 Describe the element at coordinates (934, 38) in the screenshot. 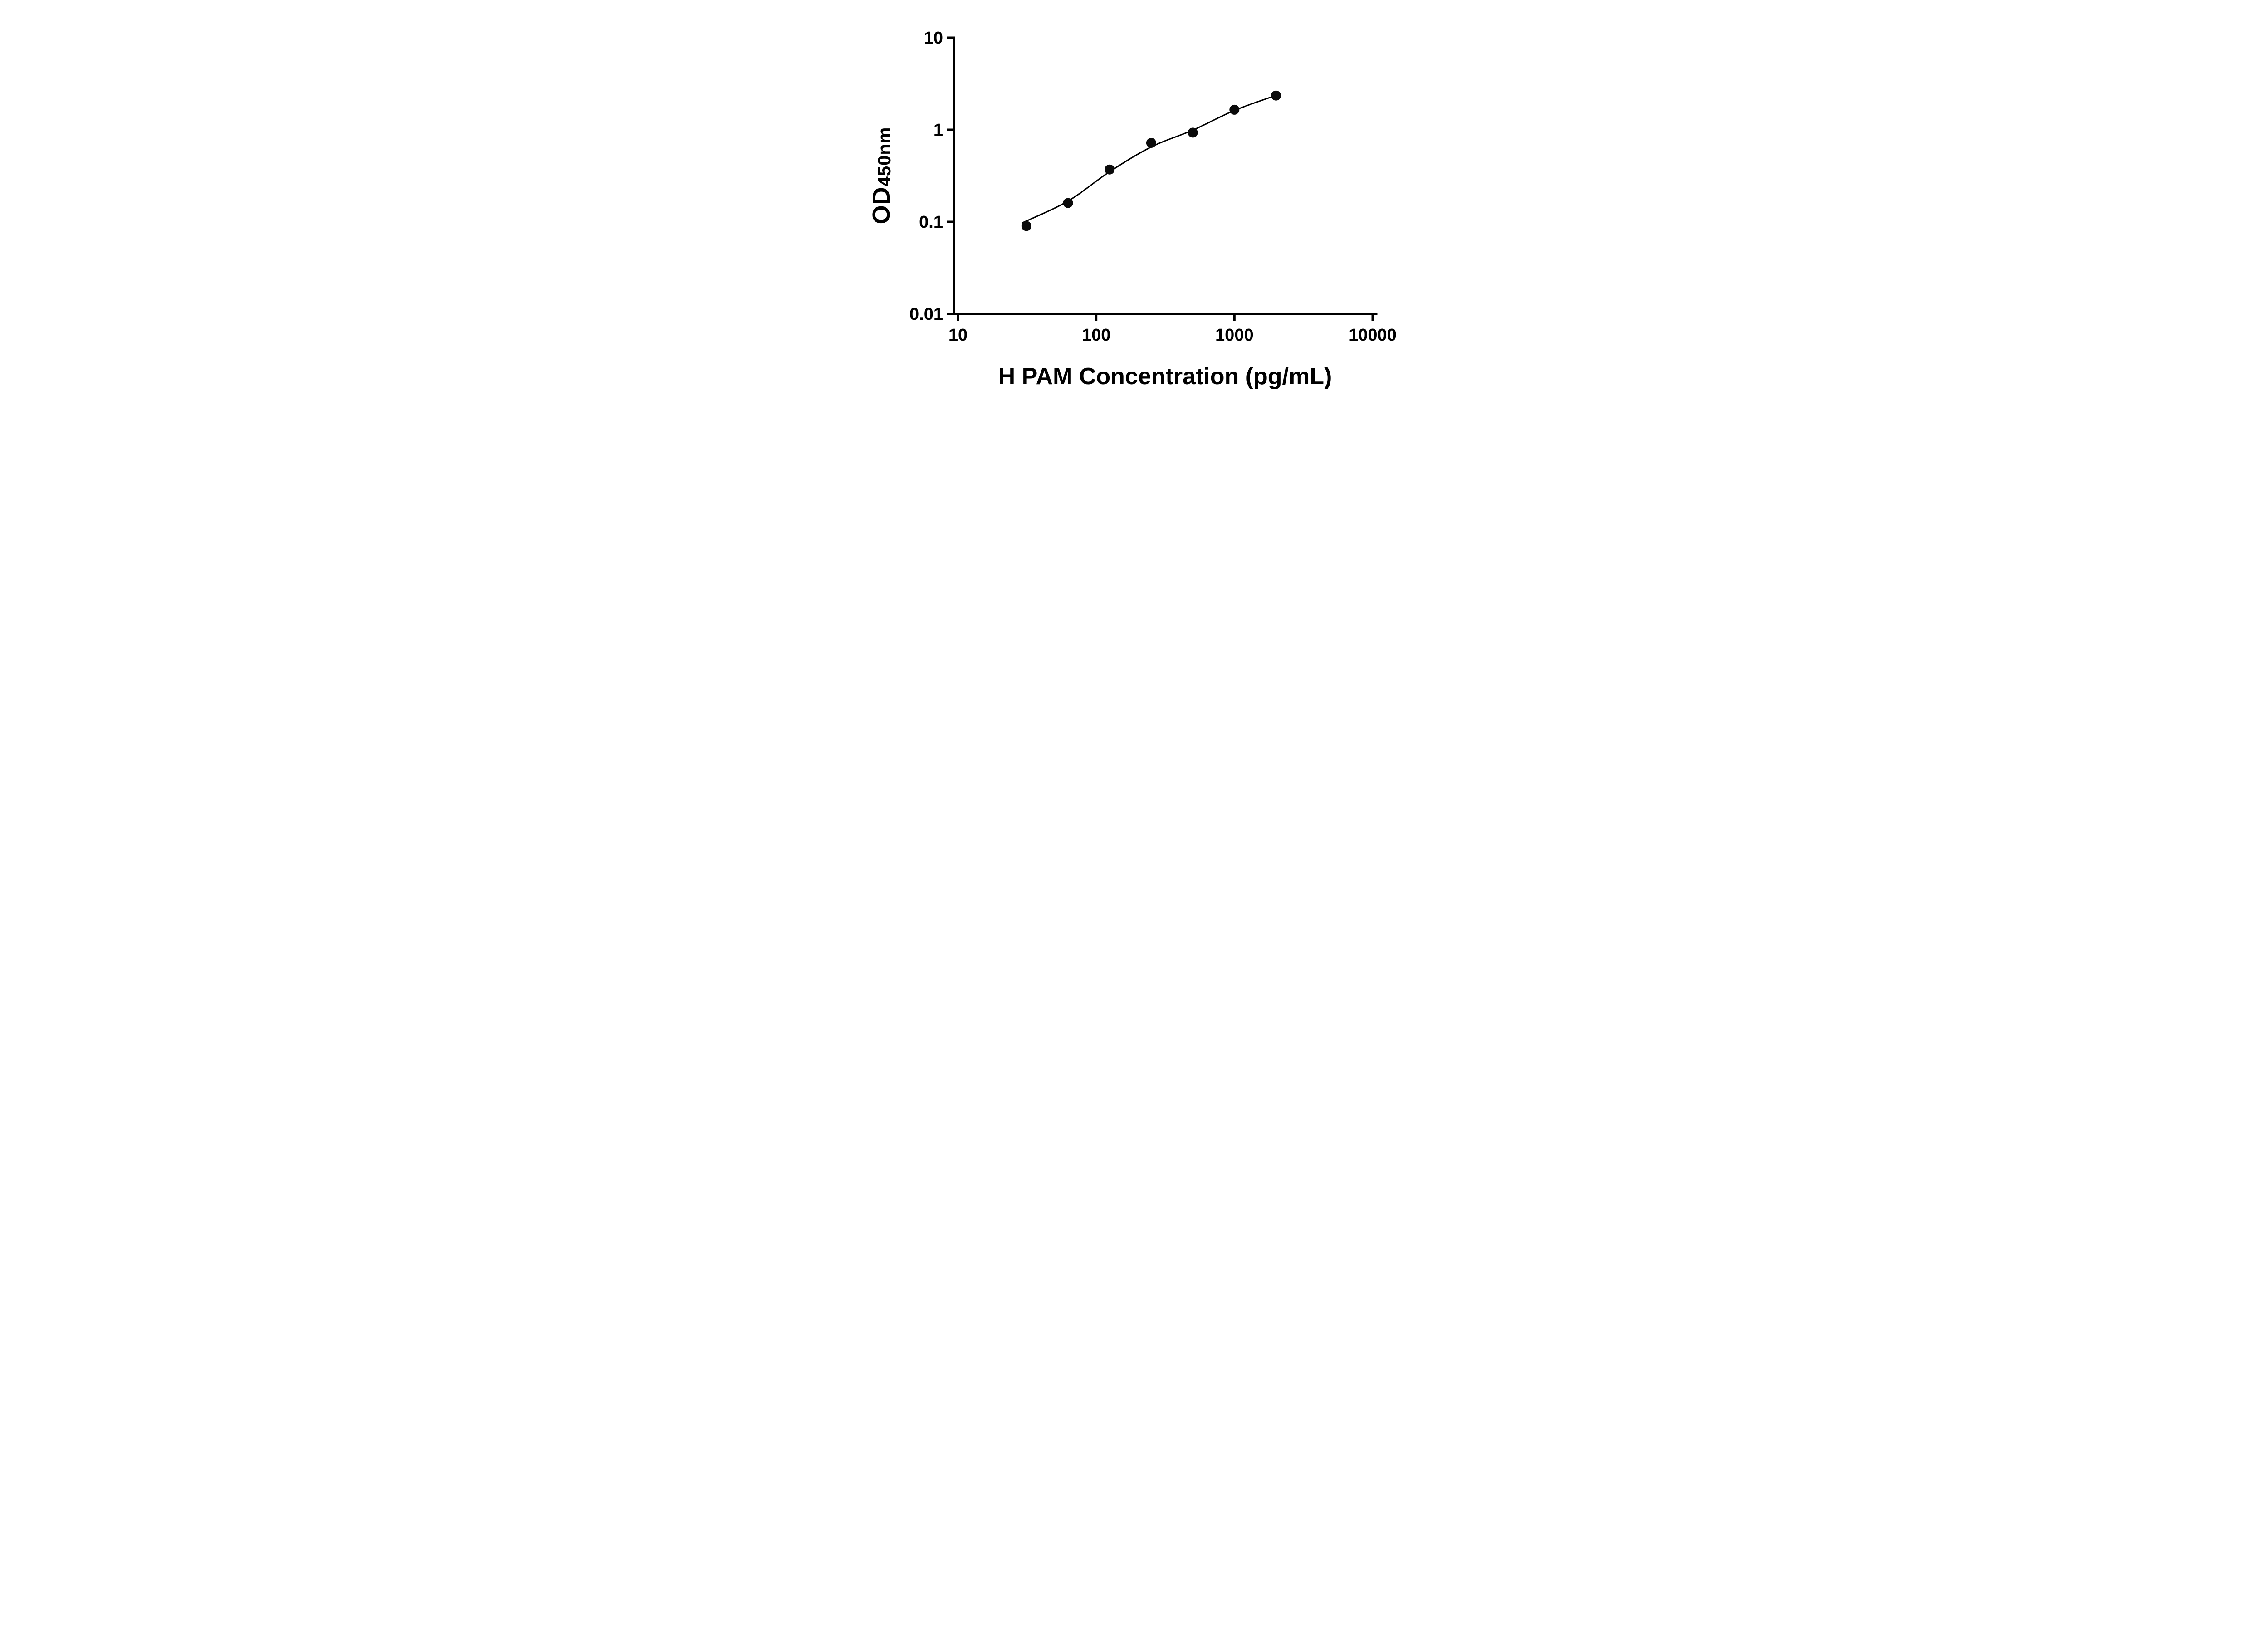

I see `y-tick-label: 10` at that location.